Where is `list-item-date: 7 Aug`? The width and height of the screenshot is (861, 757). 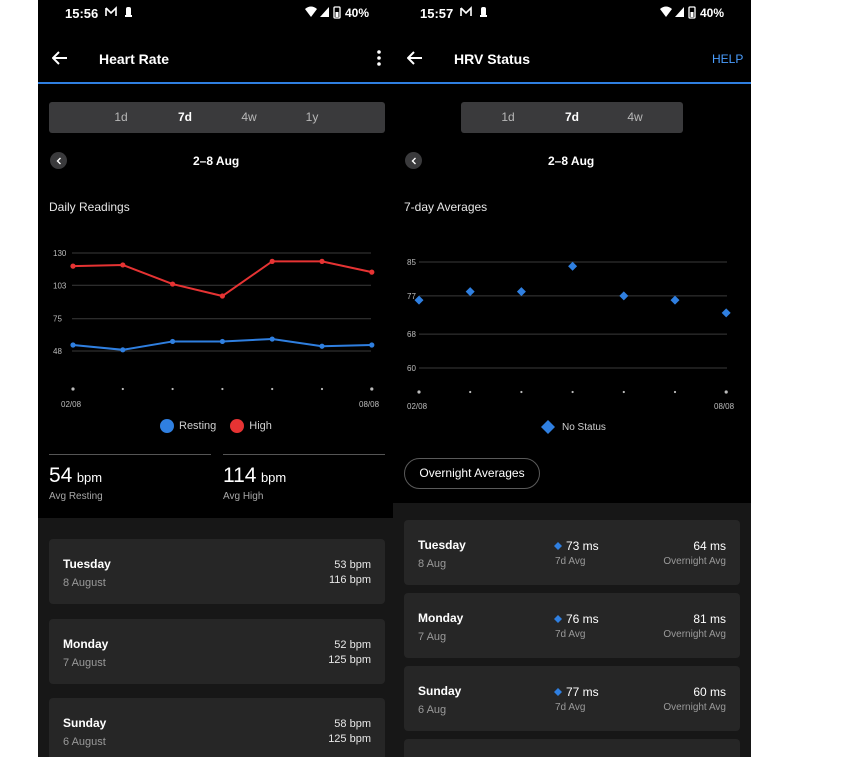 list-item-date: 7 Aug is located at coordinates (432, 637).